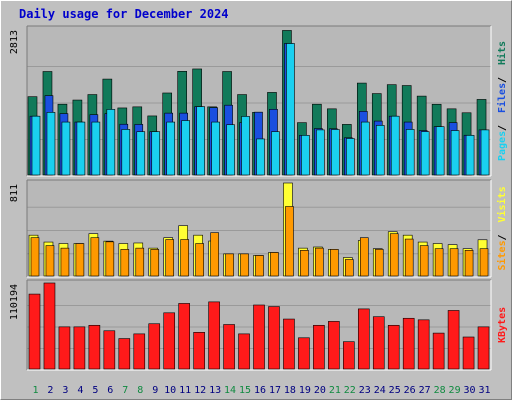  What do you see at coordinates (440, 390) in the screenshot?
I see `x-tick-label: 28` at bounding box center [440, 390].